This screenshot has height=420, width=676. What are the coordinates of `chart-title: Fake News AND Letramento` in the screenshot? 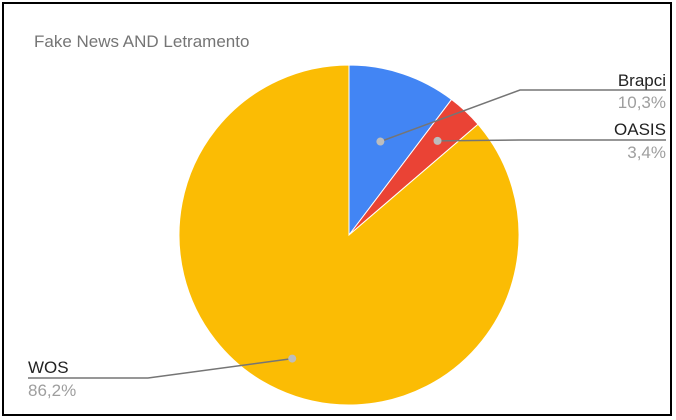 It's located at (141, 41).